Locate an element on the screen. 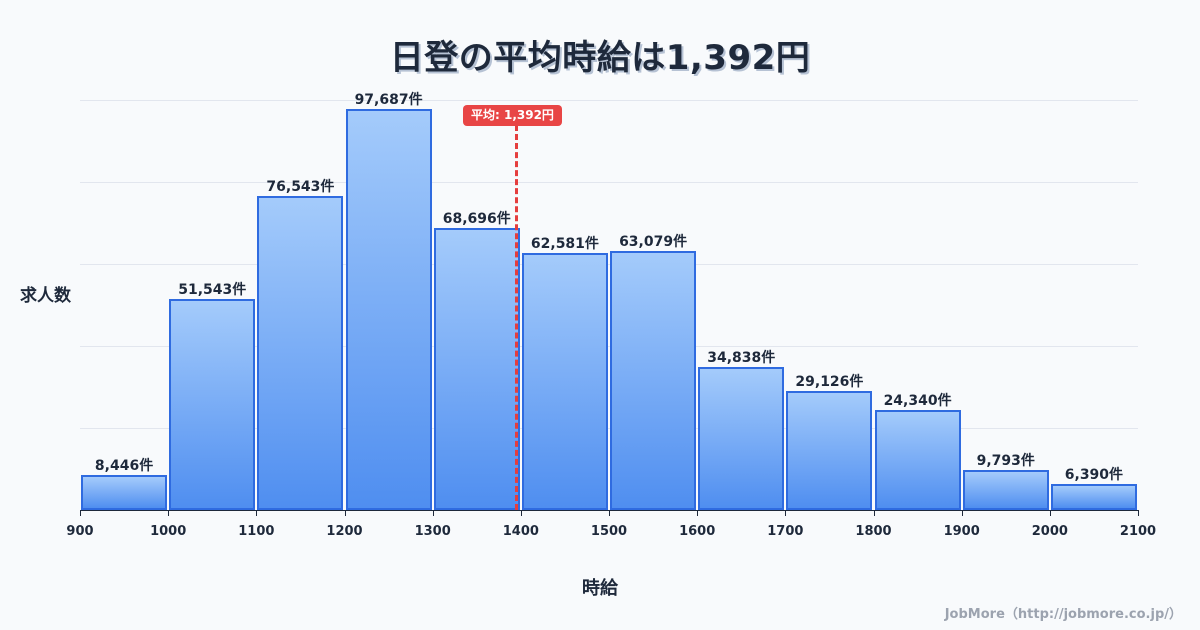 This screenshot has height=630, width=1200. bar-value-label: 29,126件 is located at coordinates (829, 382).